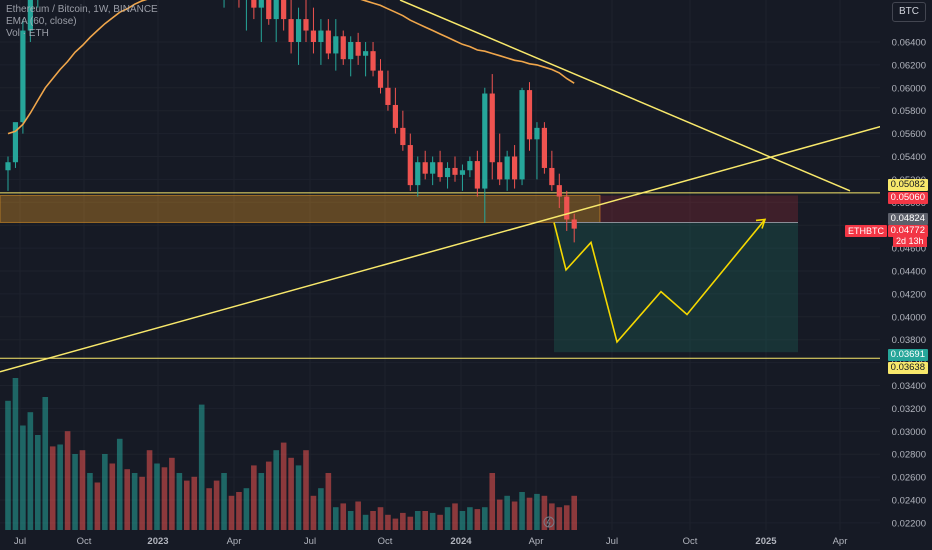  What do you see at coordinates (909, 478) in the screenshot?
I see `y-tick-label: 0.02600` at bounding box center [909, 478].